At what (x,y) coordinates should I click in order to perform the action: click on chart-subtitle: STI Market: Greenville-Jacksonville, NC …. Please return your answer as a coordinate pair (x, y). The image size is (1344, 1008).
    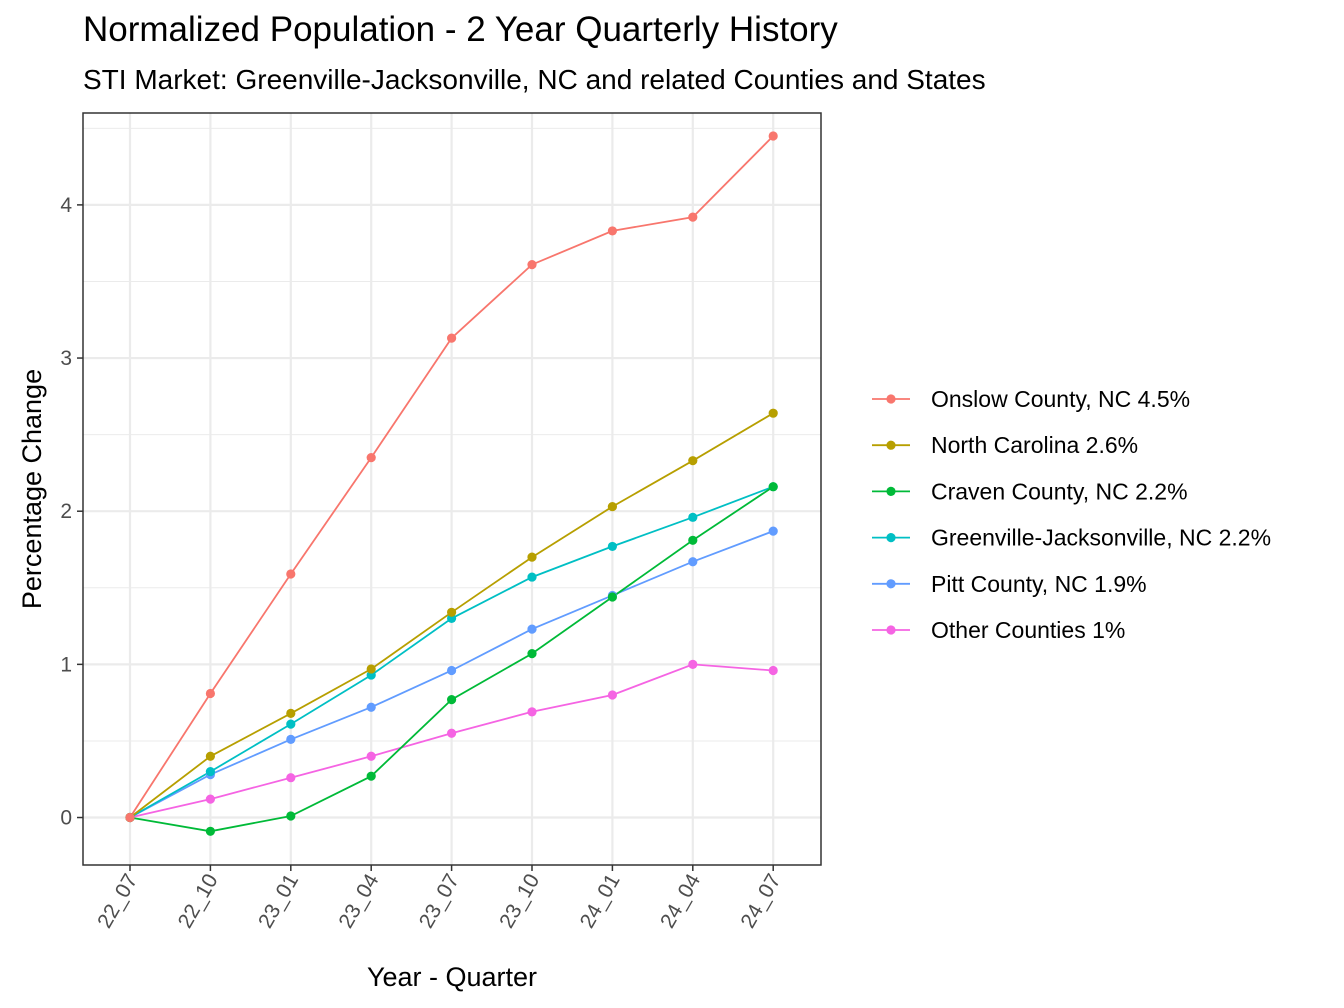
    Looking at the image, I should click on (534, 79).